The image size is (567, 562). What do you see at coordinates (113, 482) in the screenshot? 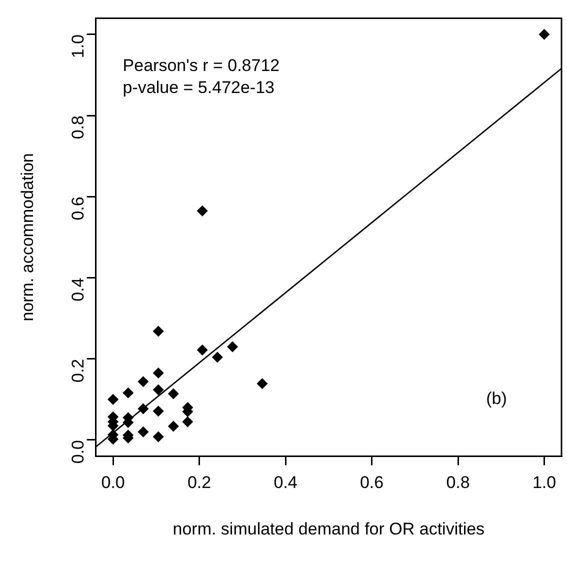
I see `x-tick-label: 0.0` at bounding box center [113, 482].